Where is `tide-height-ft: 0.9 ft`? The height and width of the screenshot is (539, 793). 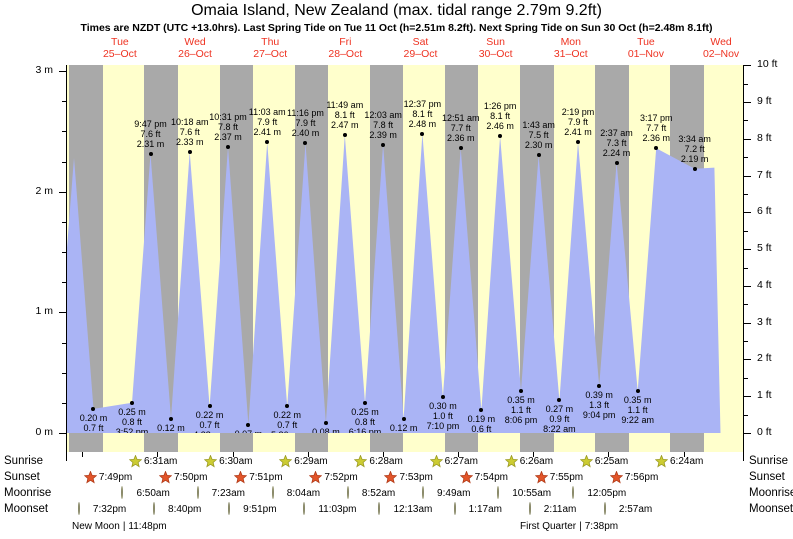
tide-height-ft: 0.9 ft is located at coordinates (559, 419).